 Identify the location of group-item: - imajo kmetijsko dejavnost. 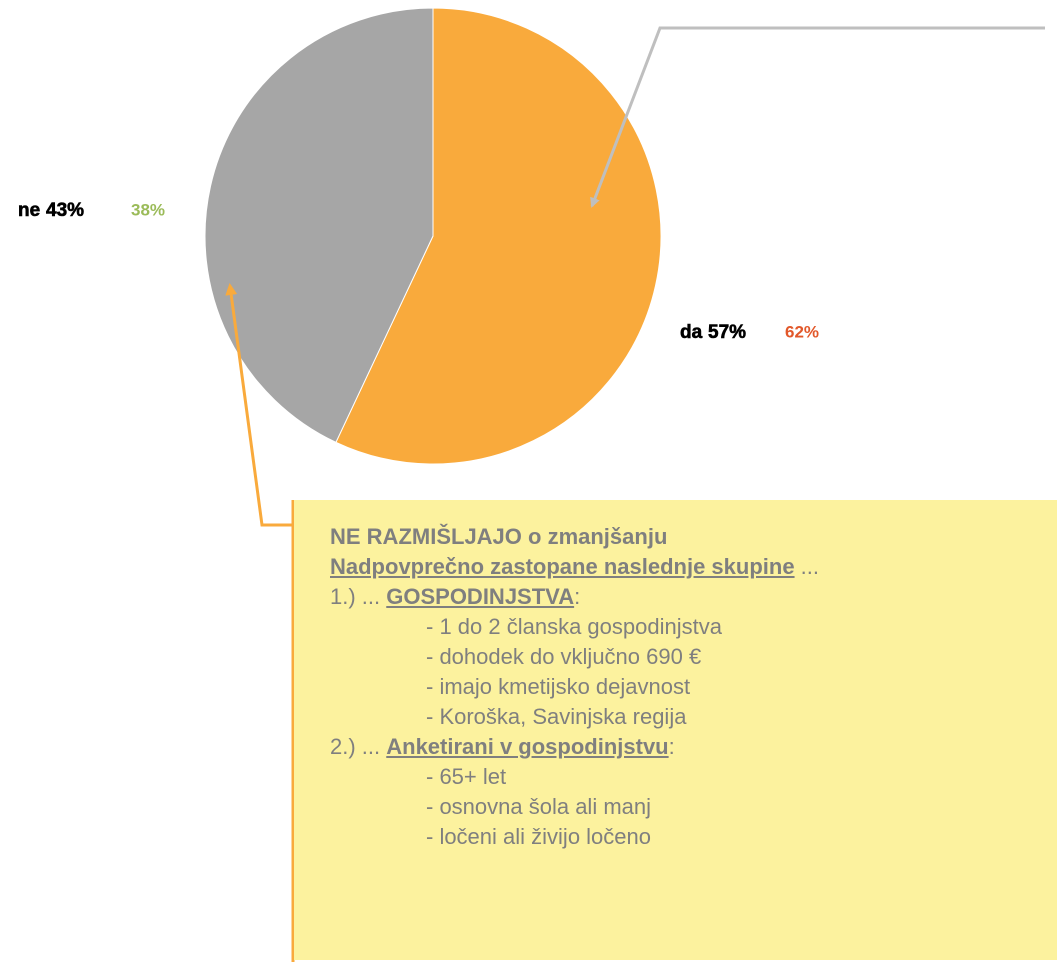
(558, 686).